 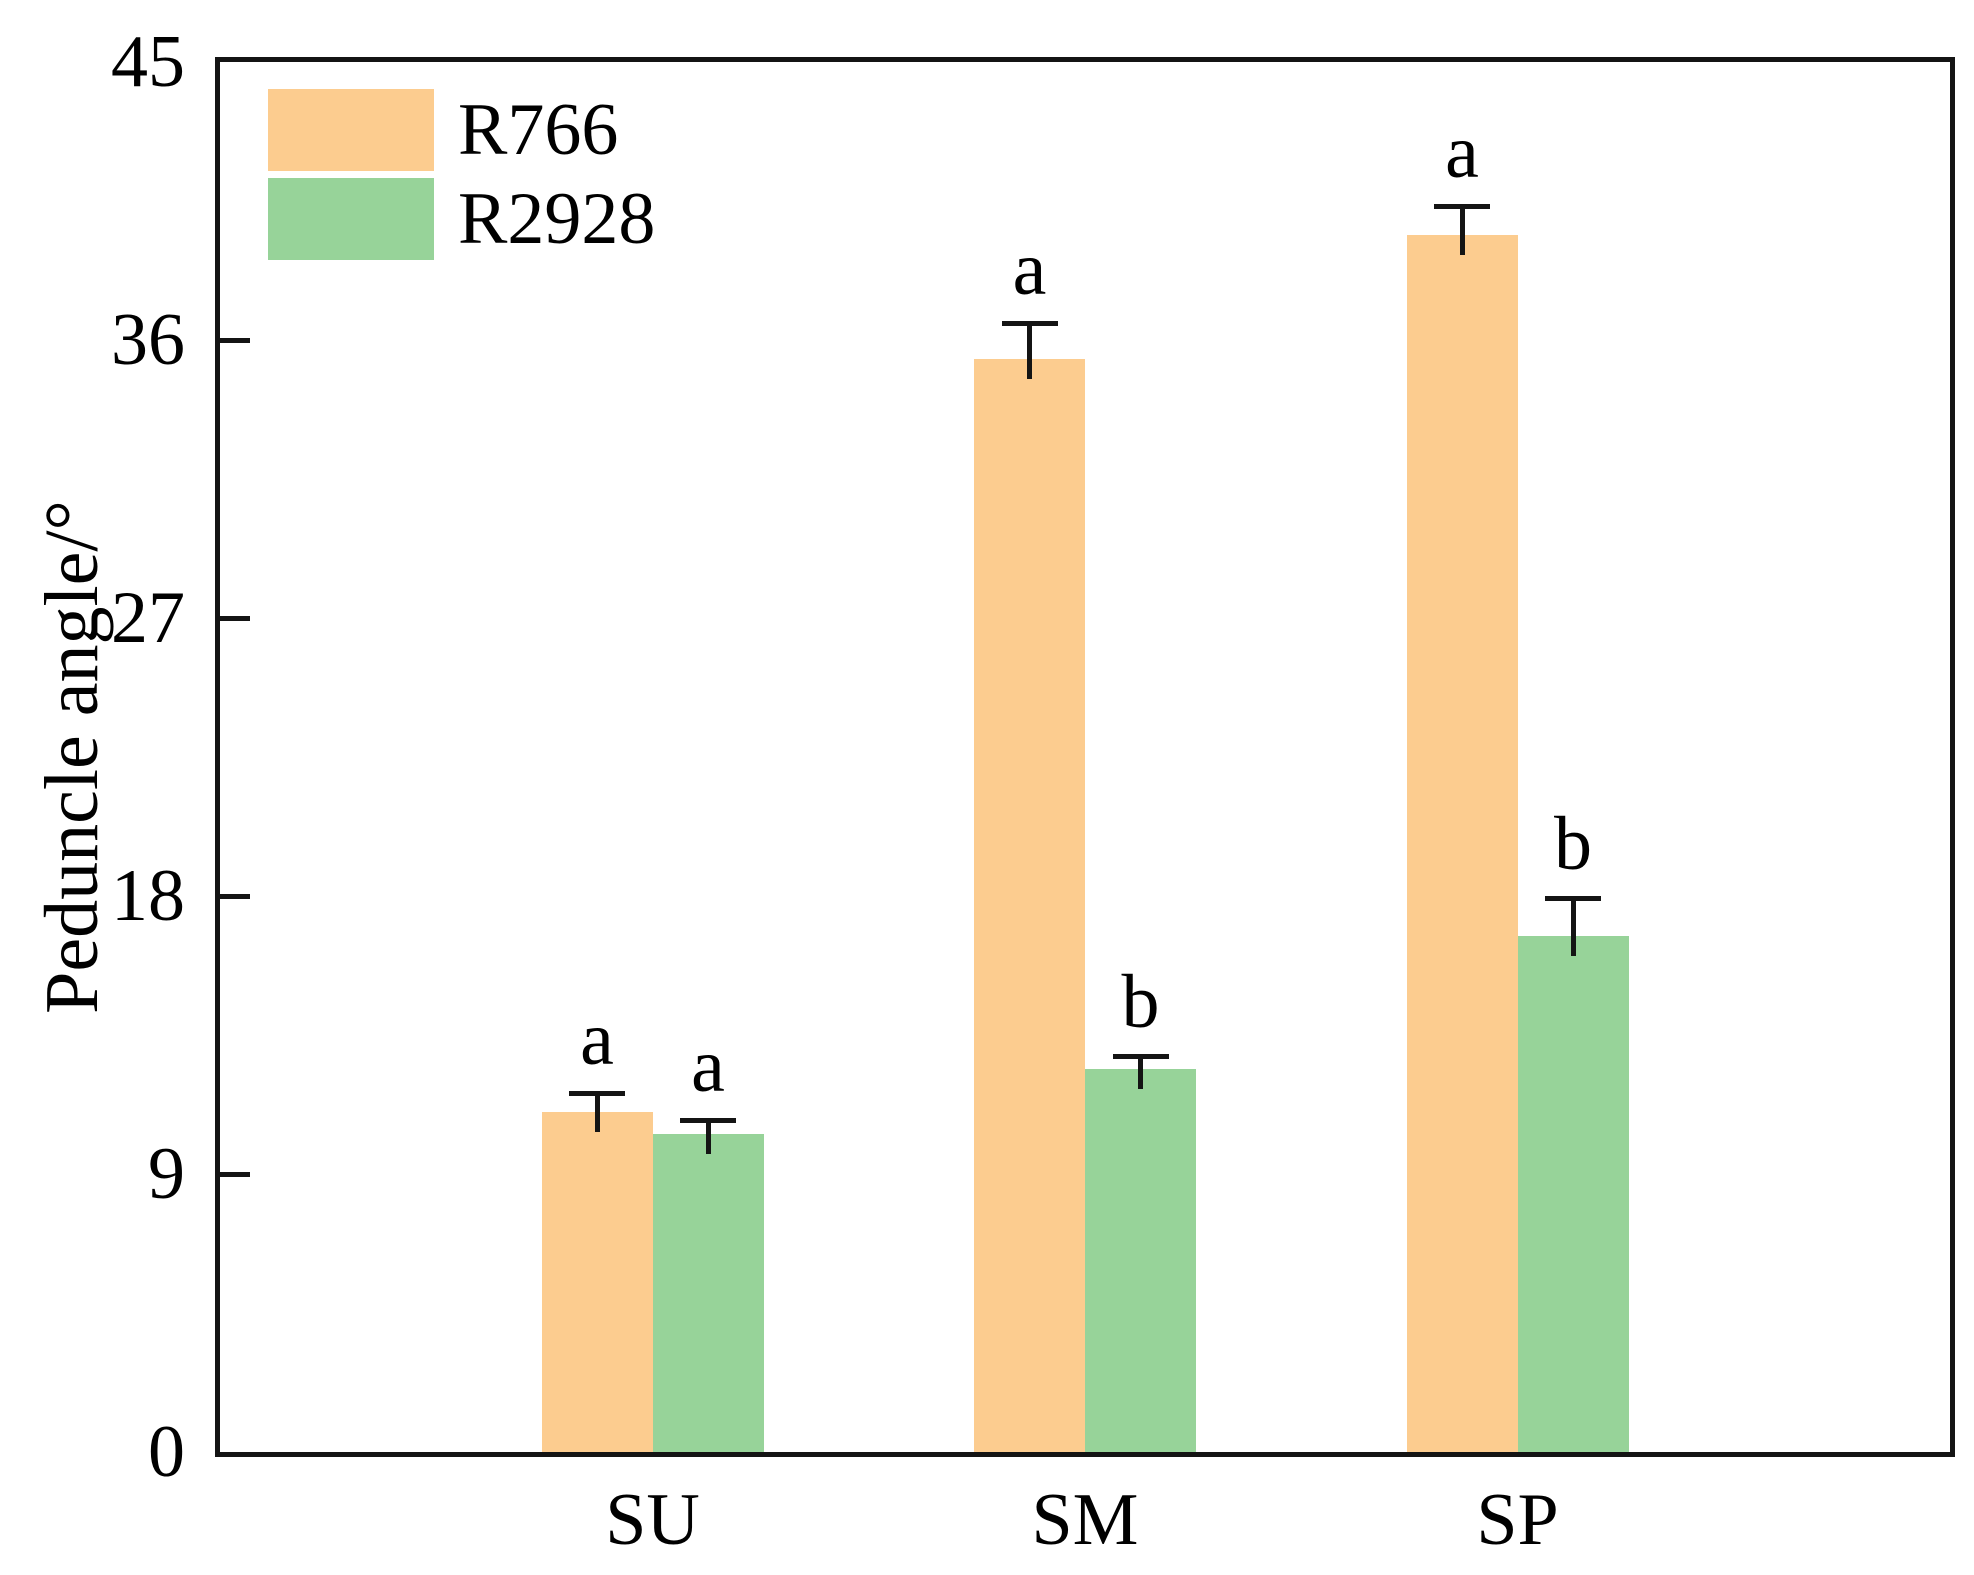 What do you see at coordinates (148, 62) in the screenshot?
I see `y-tick-label: 45` at bounding box center [148, 62].